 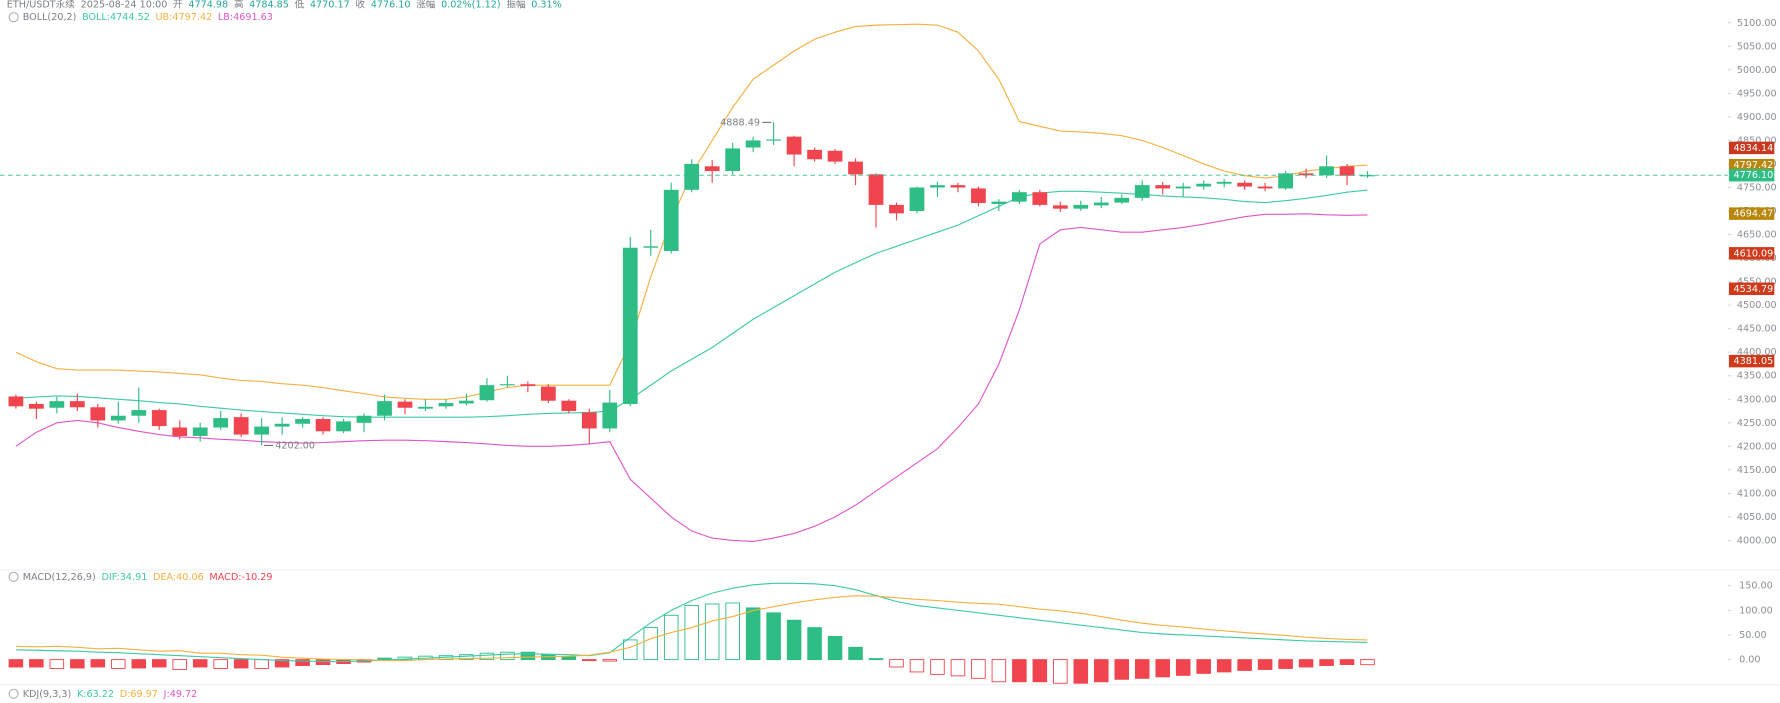 What do you see at coordinates (1757, 376) in the screenshot?
I see `y-tick-label: 4350.00` at bounding box center [1757, 376].